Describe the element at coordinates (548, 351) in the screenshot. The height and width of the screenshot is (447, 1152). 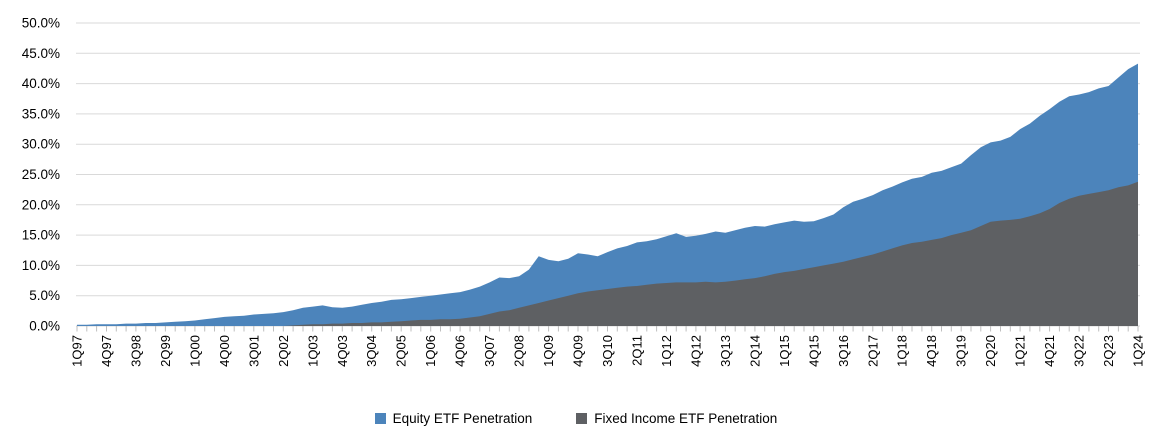
I see `svg-text: 1Q09` at that location.